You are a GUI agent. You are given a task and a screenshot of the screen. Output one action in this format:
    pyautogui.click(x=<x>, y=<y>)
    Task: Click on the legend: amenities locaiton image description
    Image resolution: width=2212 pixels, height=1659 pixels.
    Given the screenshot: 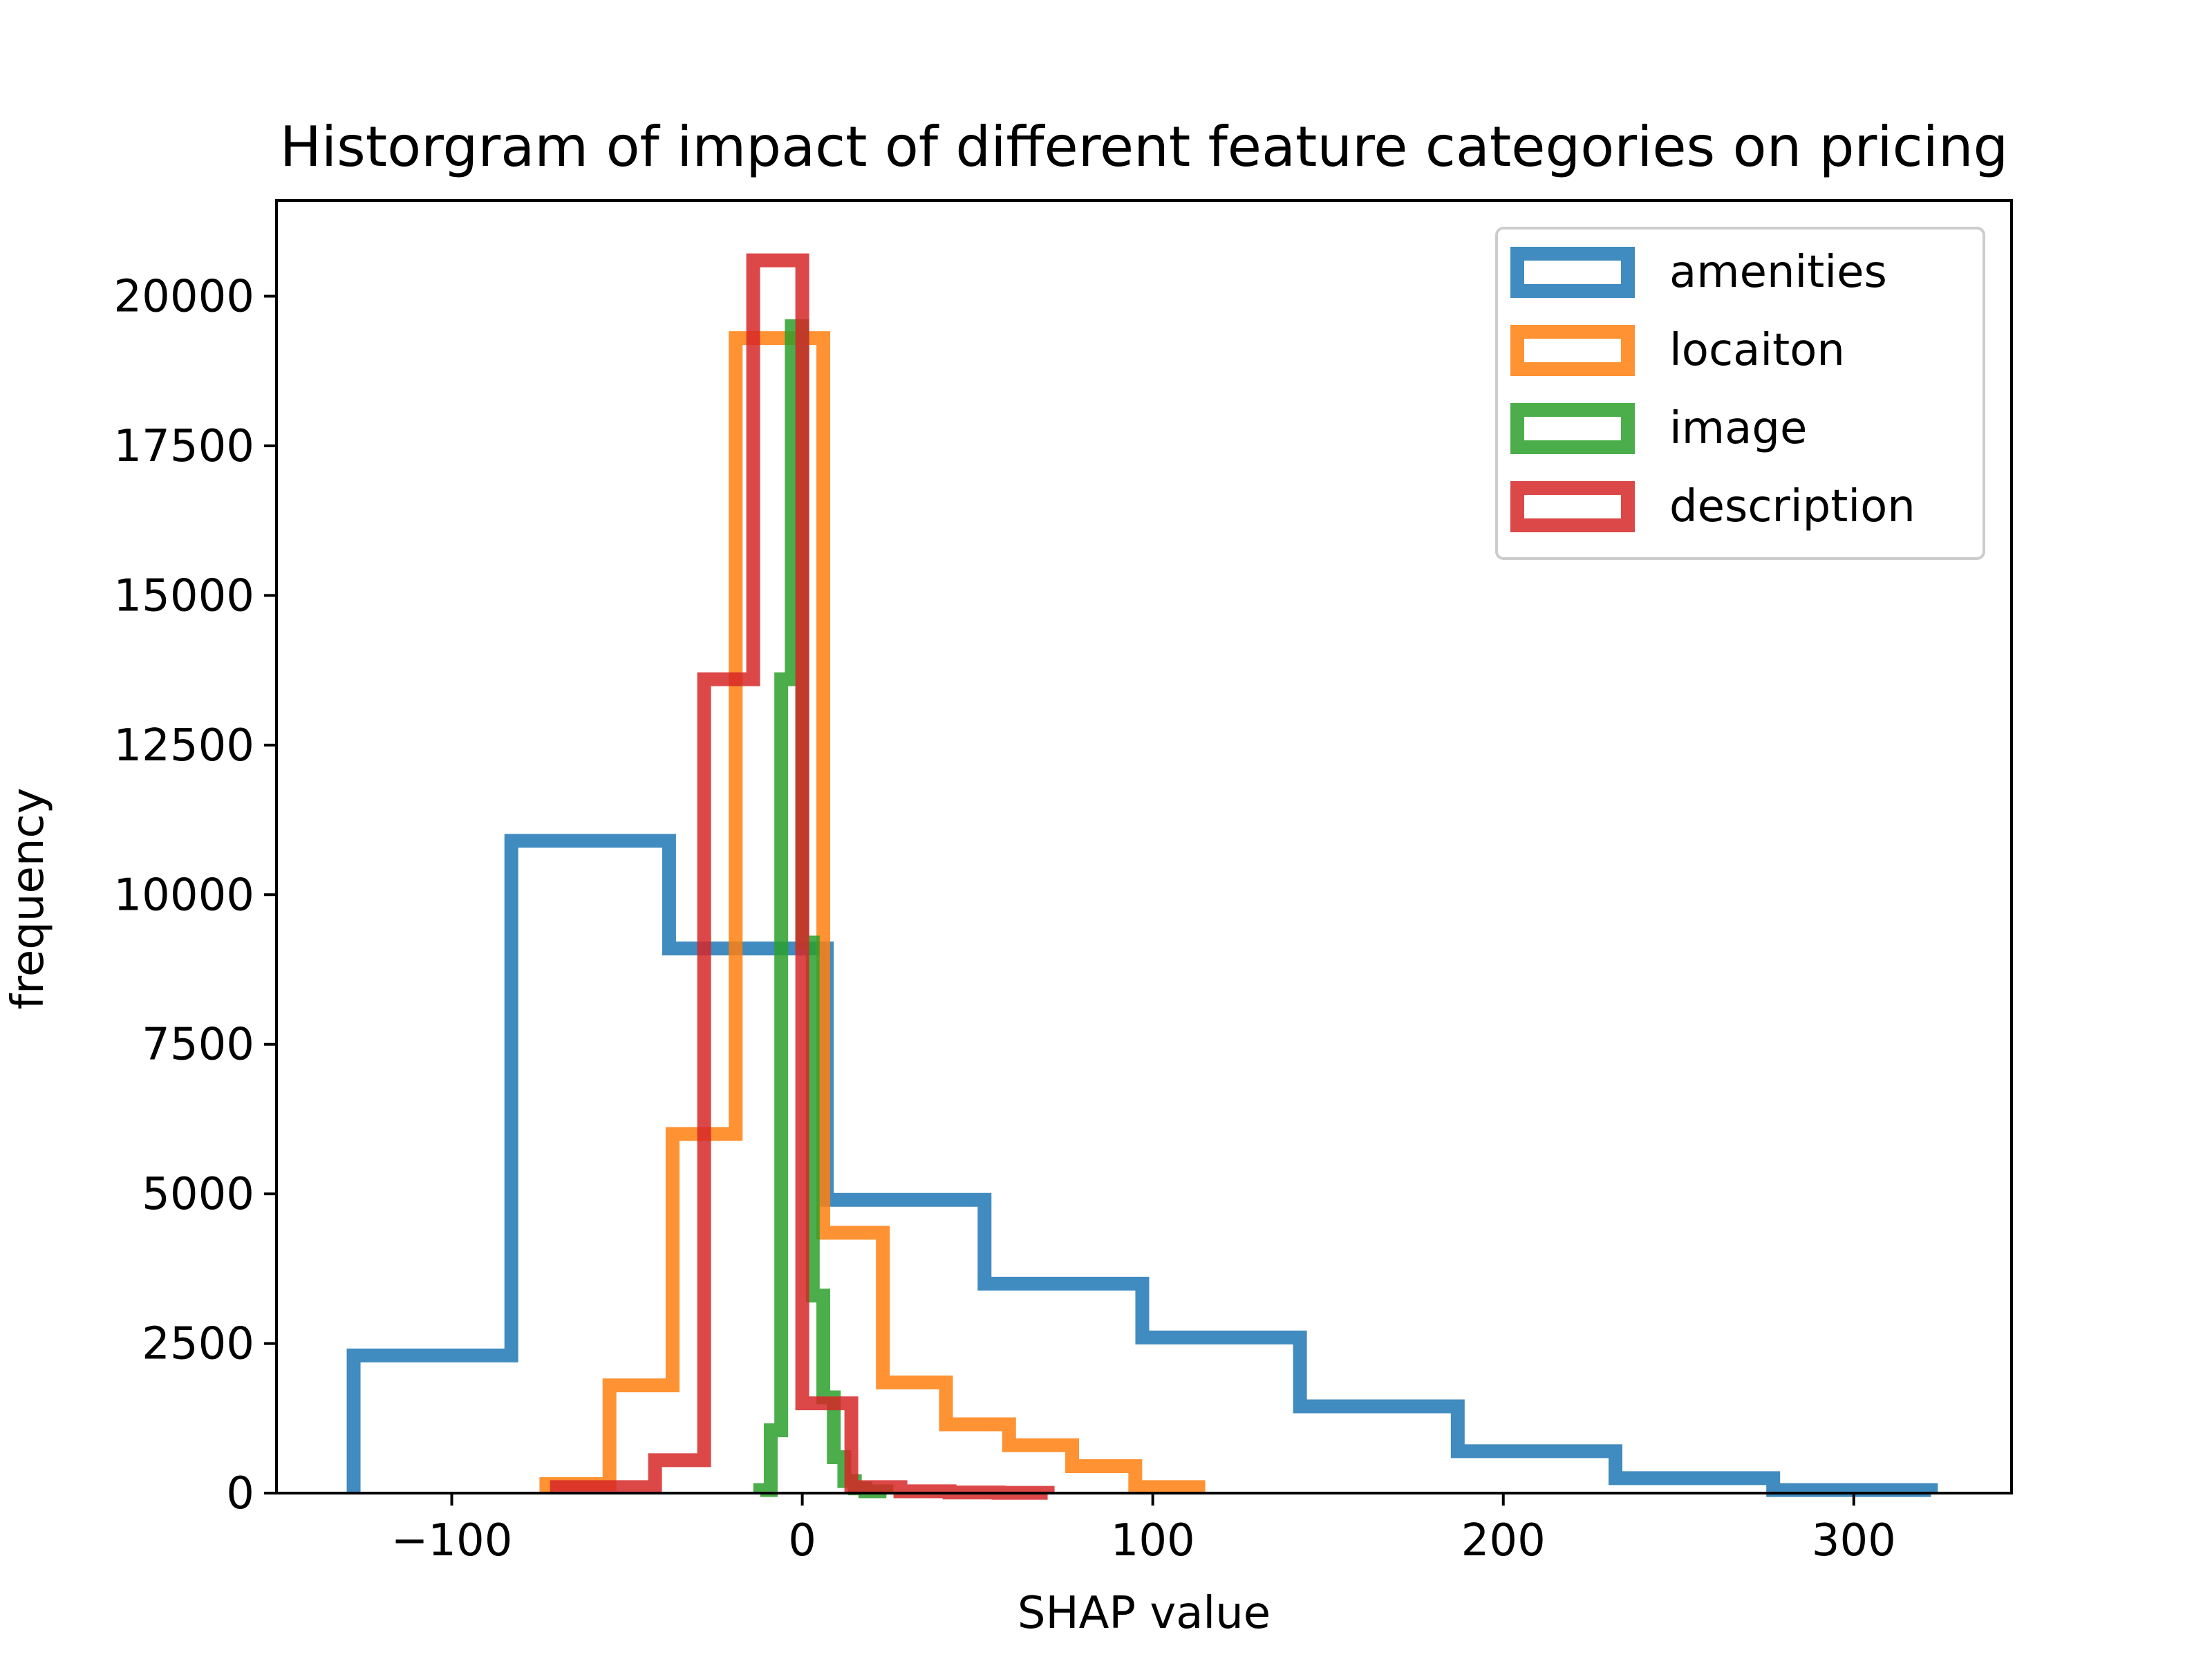 What is the action you would take?
    pyautogui.click(x=1740, y=393)
    